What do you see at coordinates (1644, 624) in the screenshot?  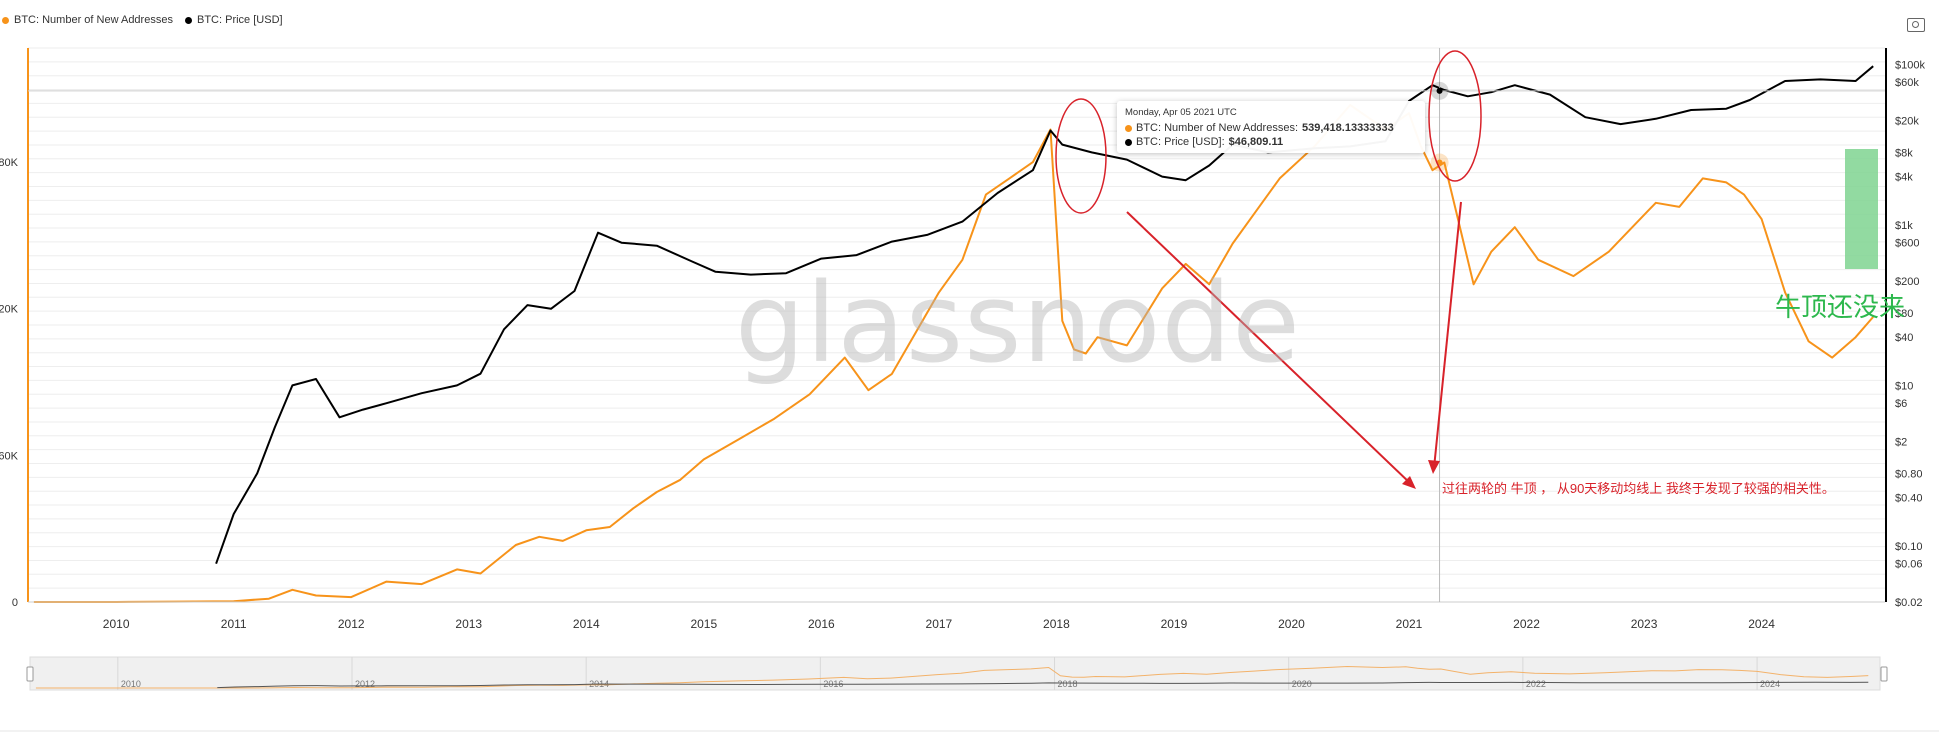 I see `x-tick-label: 2023` at bounding box center [1644, 624].